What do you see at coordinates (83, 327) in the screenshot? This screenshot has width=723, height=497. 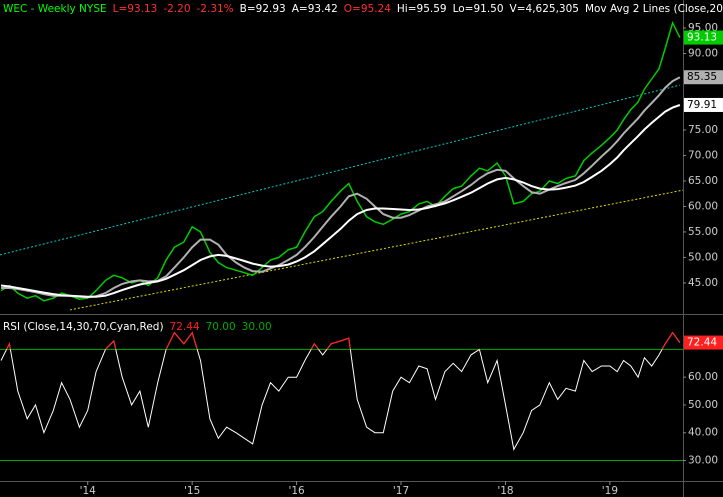 I see `rsi-title: RSI (Close,14,30,70,Cyan,Red)` at bounding box center [83, 327].